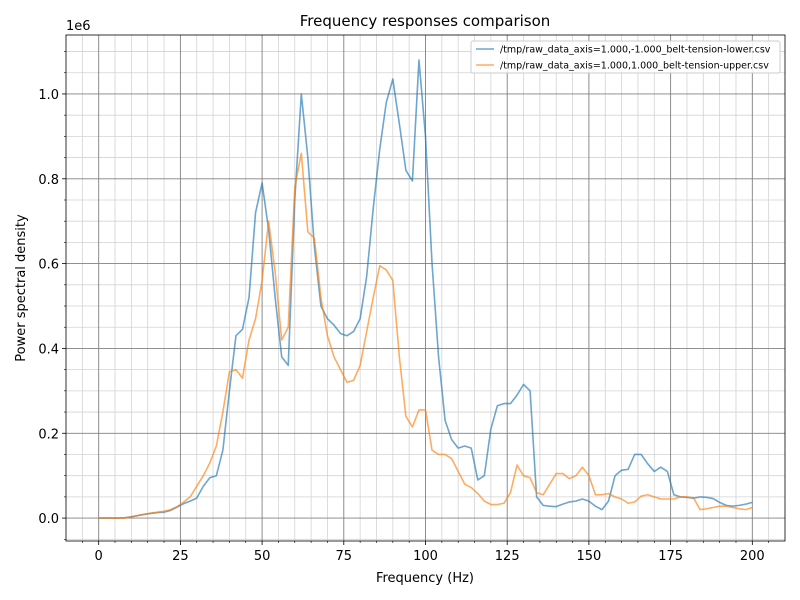 Image resolution: width=800 pixels, height=600 pixels. What do you see at coordinates (670, 556) in the screenshot?
I see `x-tick-label: 175` at bounding box center [670, 556].